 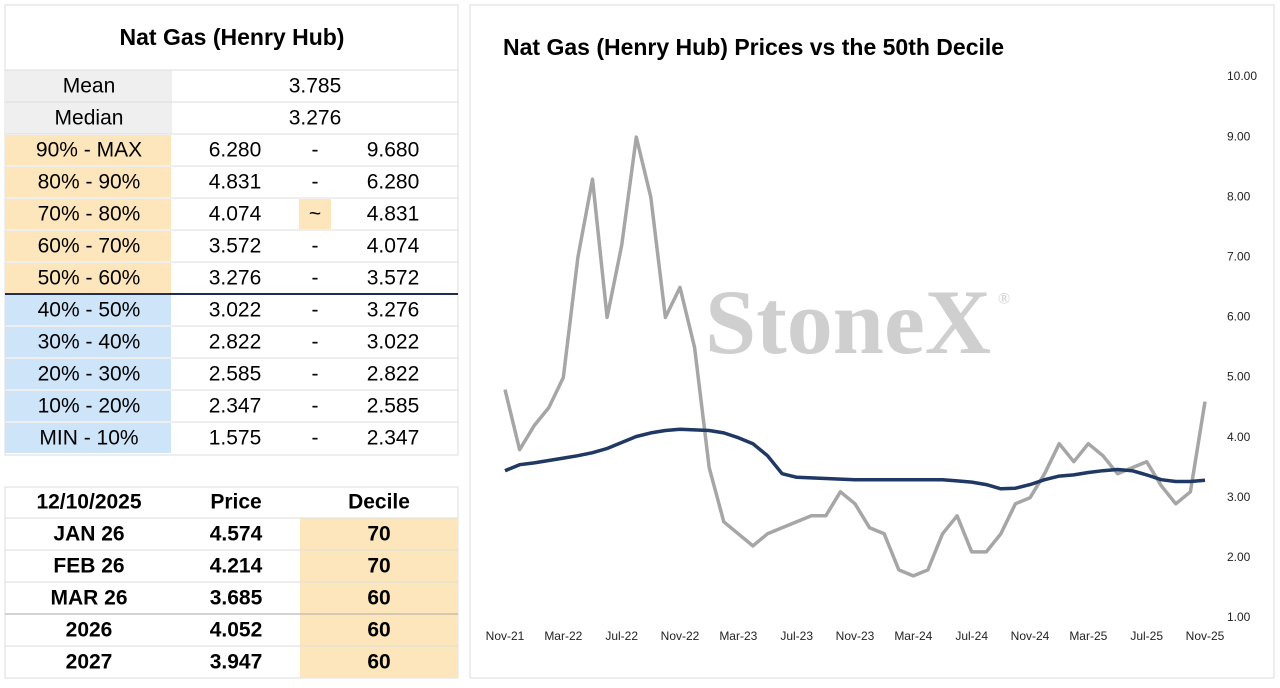 What do you see at coordinates (393, 374) in the screenshot?
I see `decile-high: 2.822` at bounding box center [393, 374].